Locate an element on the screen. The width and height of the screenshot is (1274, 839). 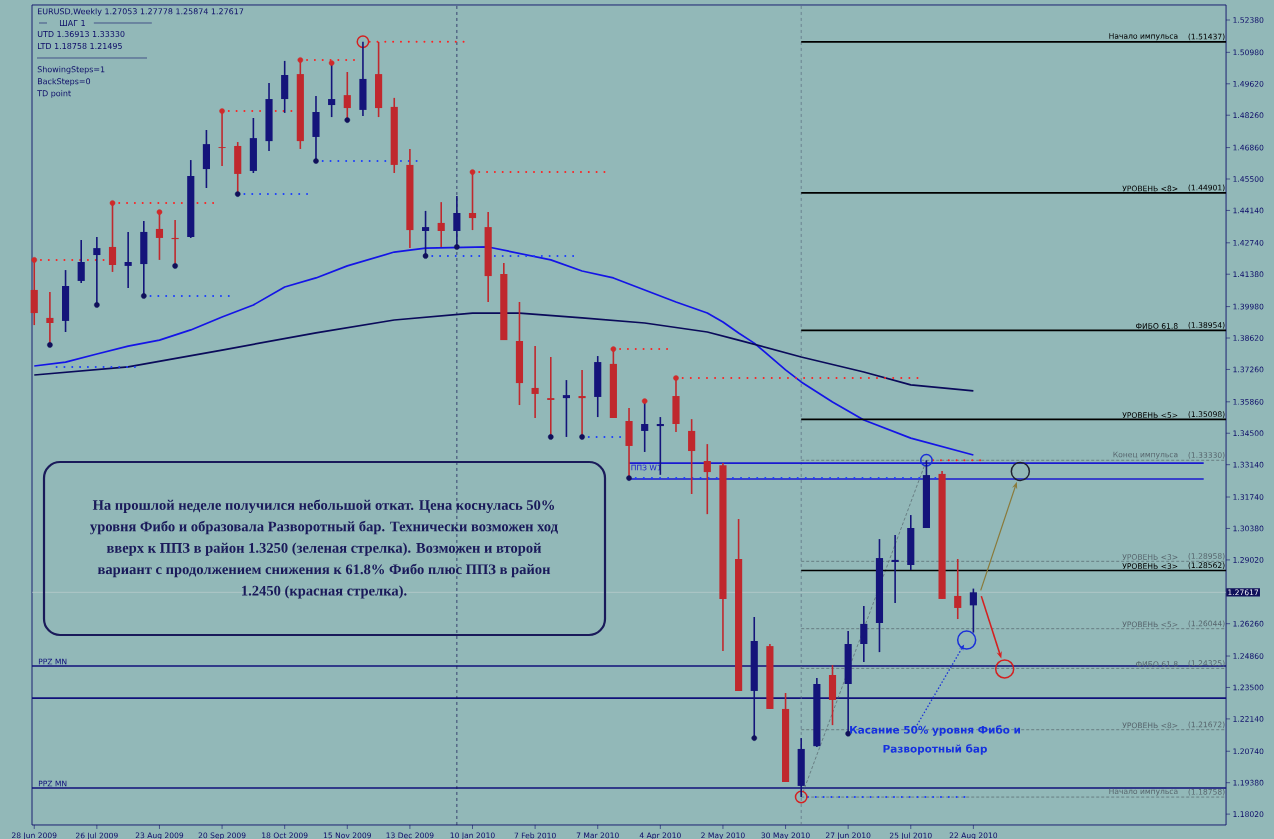
annotation: Касание 50% уровня Фибо и Разворотный бар is located at coordinates (935, 740).